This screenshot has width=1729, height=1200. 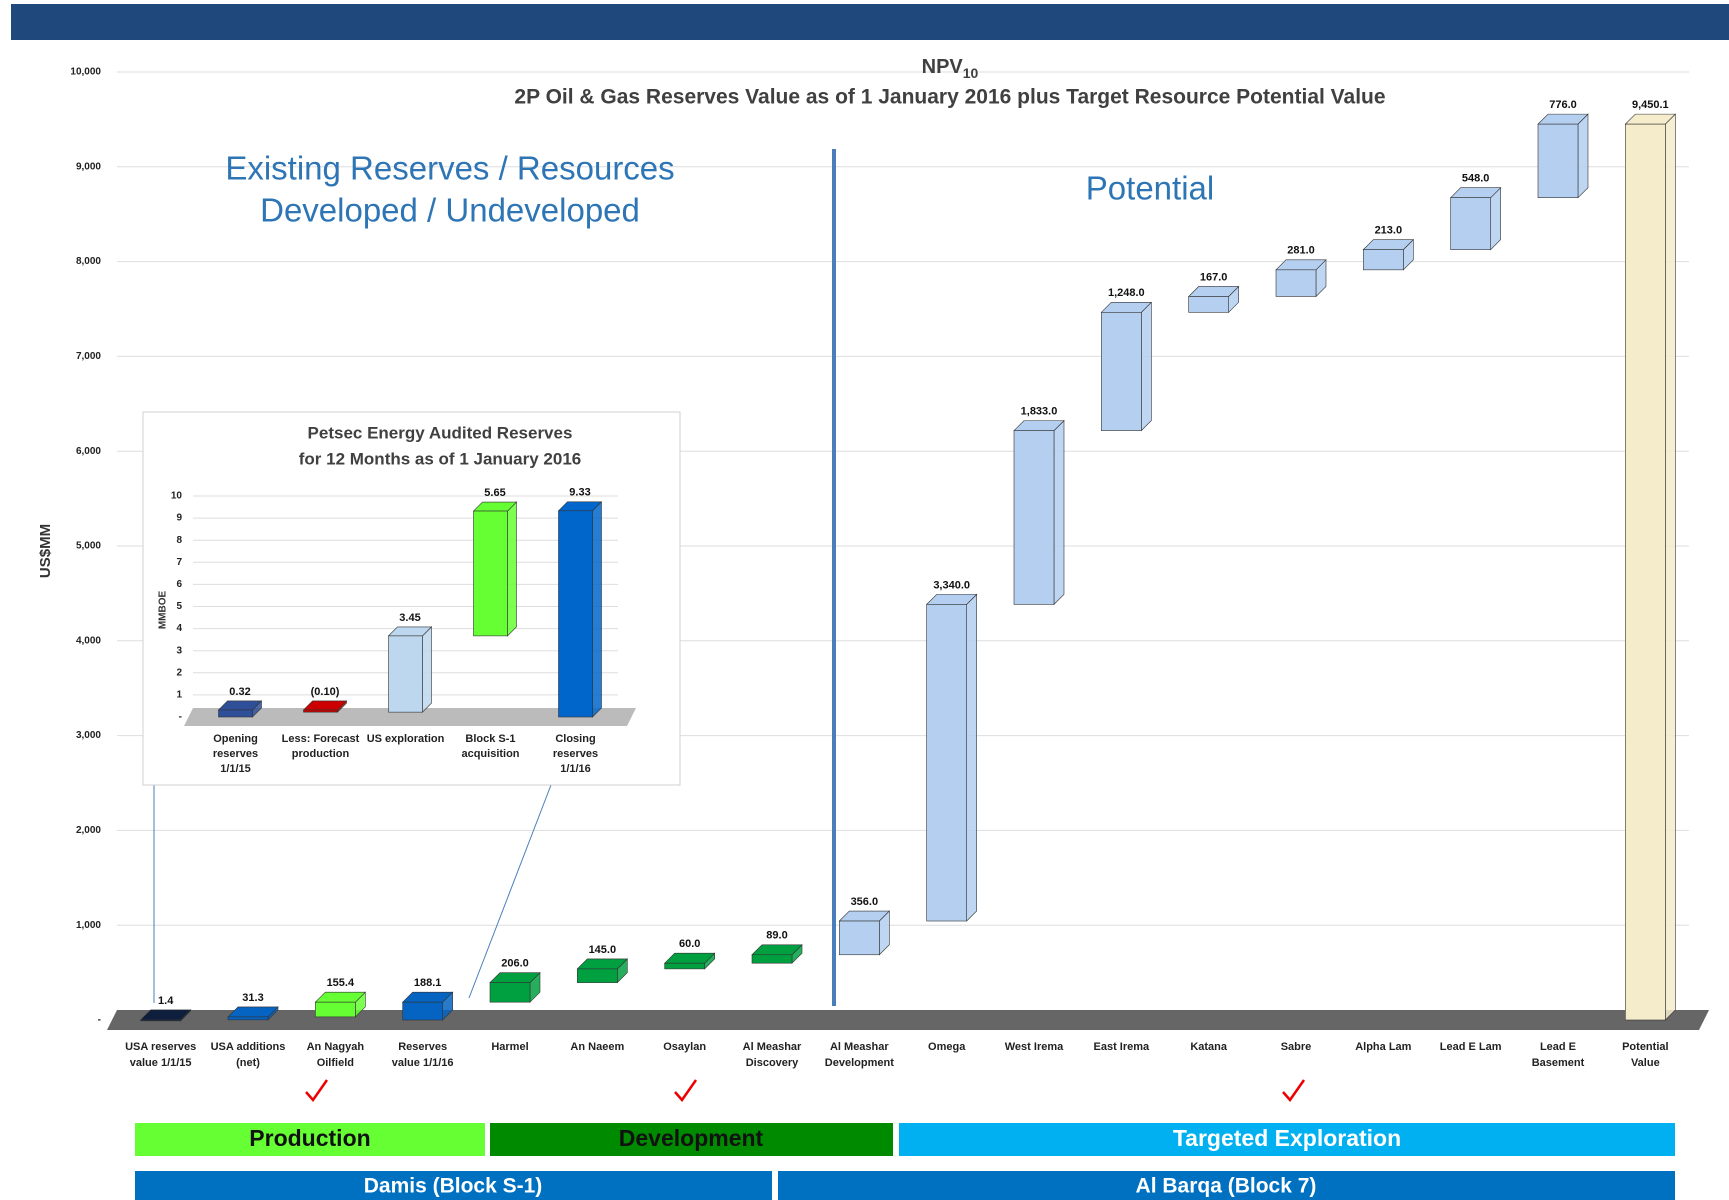 I want to click on x-tick-label: acquisition, so click(x=490, y=754).